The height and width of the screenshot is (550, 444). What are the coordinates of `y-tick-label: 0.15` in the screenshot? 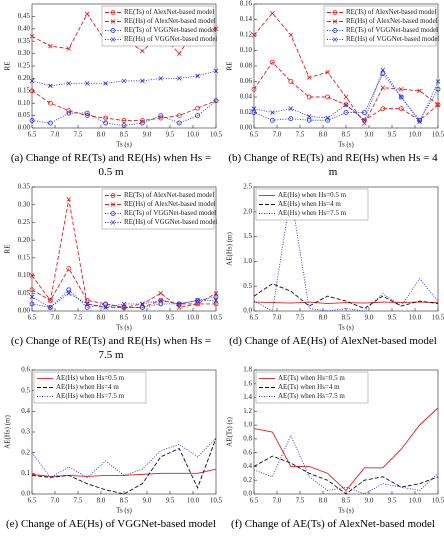 It's located at (24, 90).